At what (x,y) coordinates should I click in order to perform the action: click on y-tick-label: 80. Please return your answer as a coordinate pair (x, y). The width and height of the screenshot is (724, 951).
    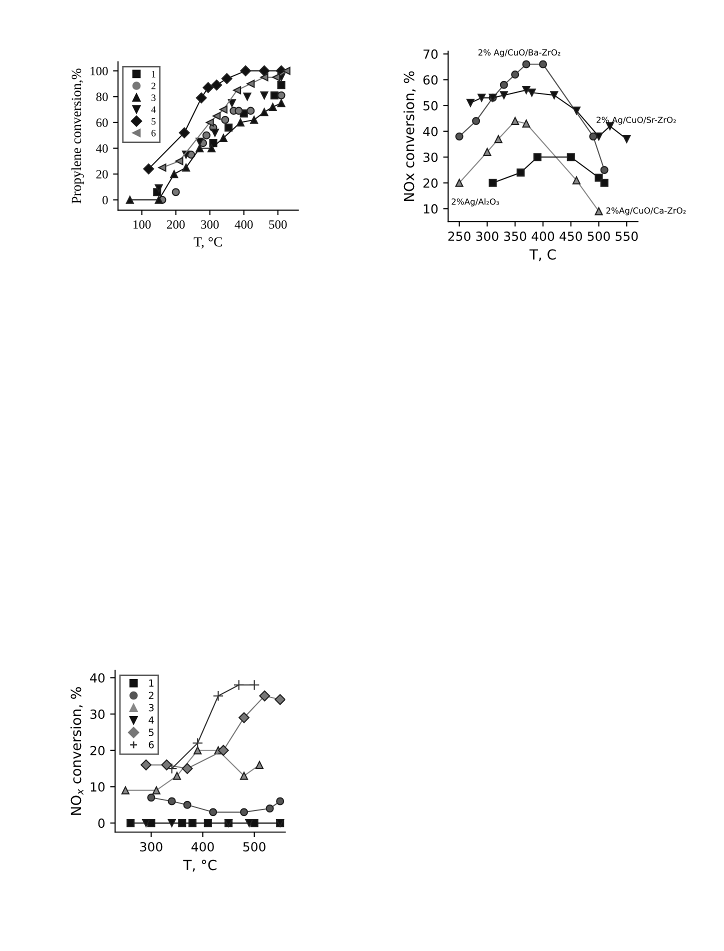
    Looking at the image, I should click on (102, 97).